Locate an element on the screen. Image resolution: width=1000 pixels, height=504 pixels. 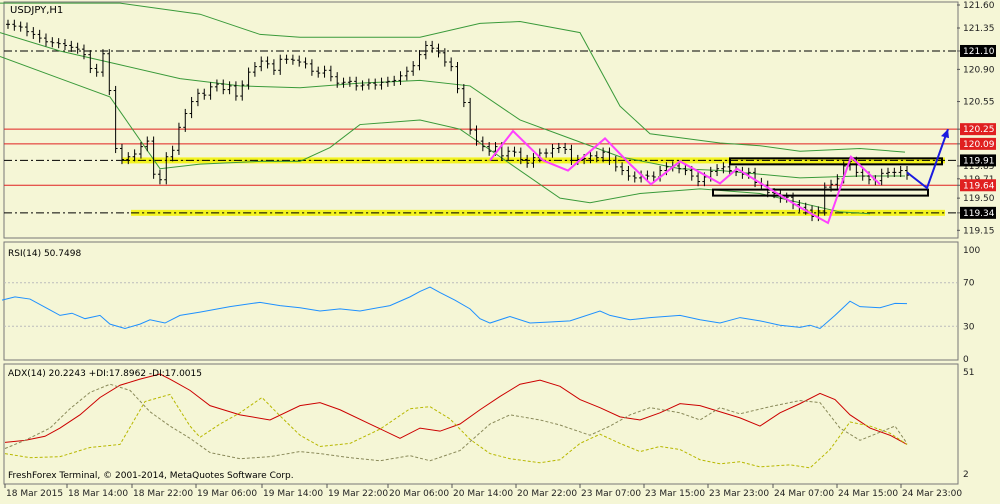
time-tick-label: 19 Mar 14:00 is located at coordinates (293, 494).